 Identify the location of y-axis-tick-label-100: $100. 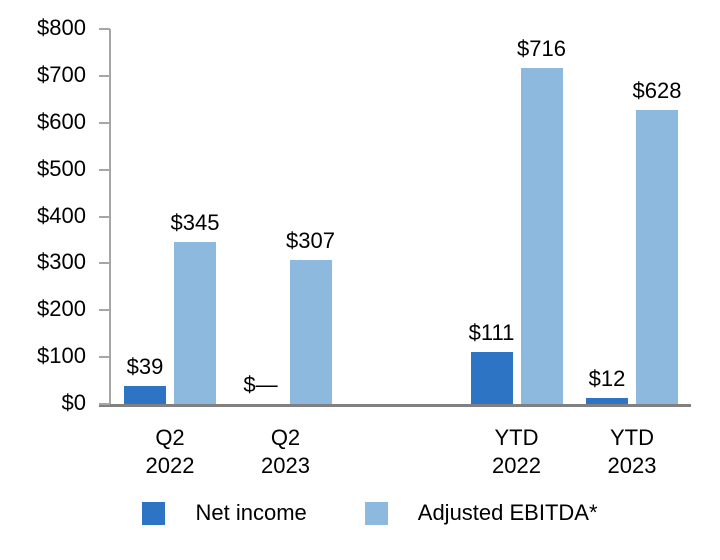
(61, 356).